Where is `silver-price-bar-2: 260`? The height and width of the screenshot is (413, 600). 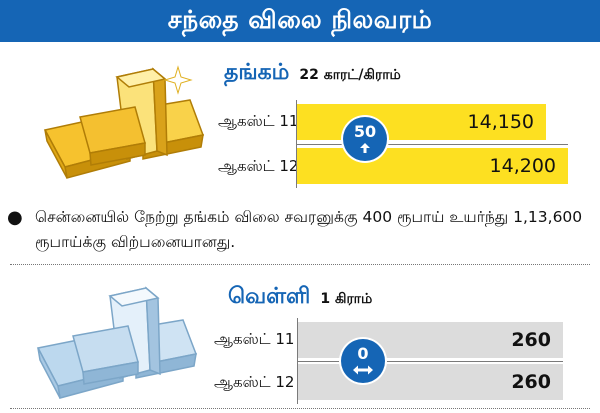
silver-price-bar-2: 260 is located at coordinates (430, 382).